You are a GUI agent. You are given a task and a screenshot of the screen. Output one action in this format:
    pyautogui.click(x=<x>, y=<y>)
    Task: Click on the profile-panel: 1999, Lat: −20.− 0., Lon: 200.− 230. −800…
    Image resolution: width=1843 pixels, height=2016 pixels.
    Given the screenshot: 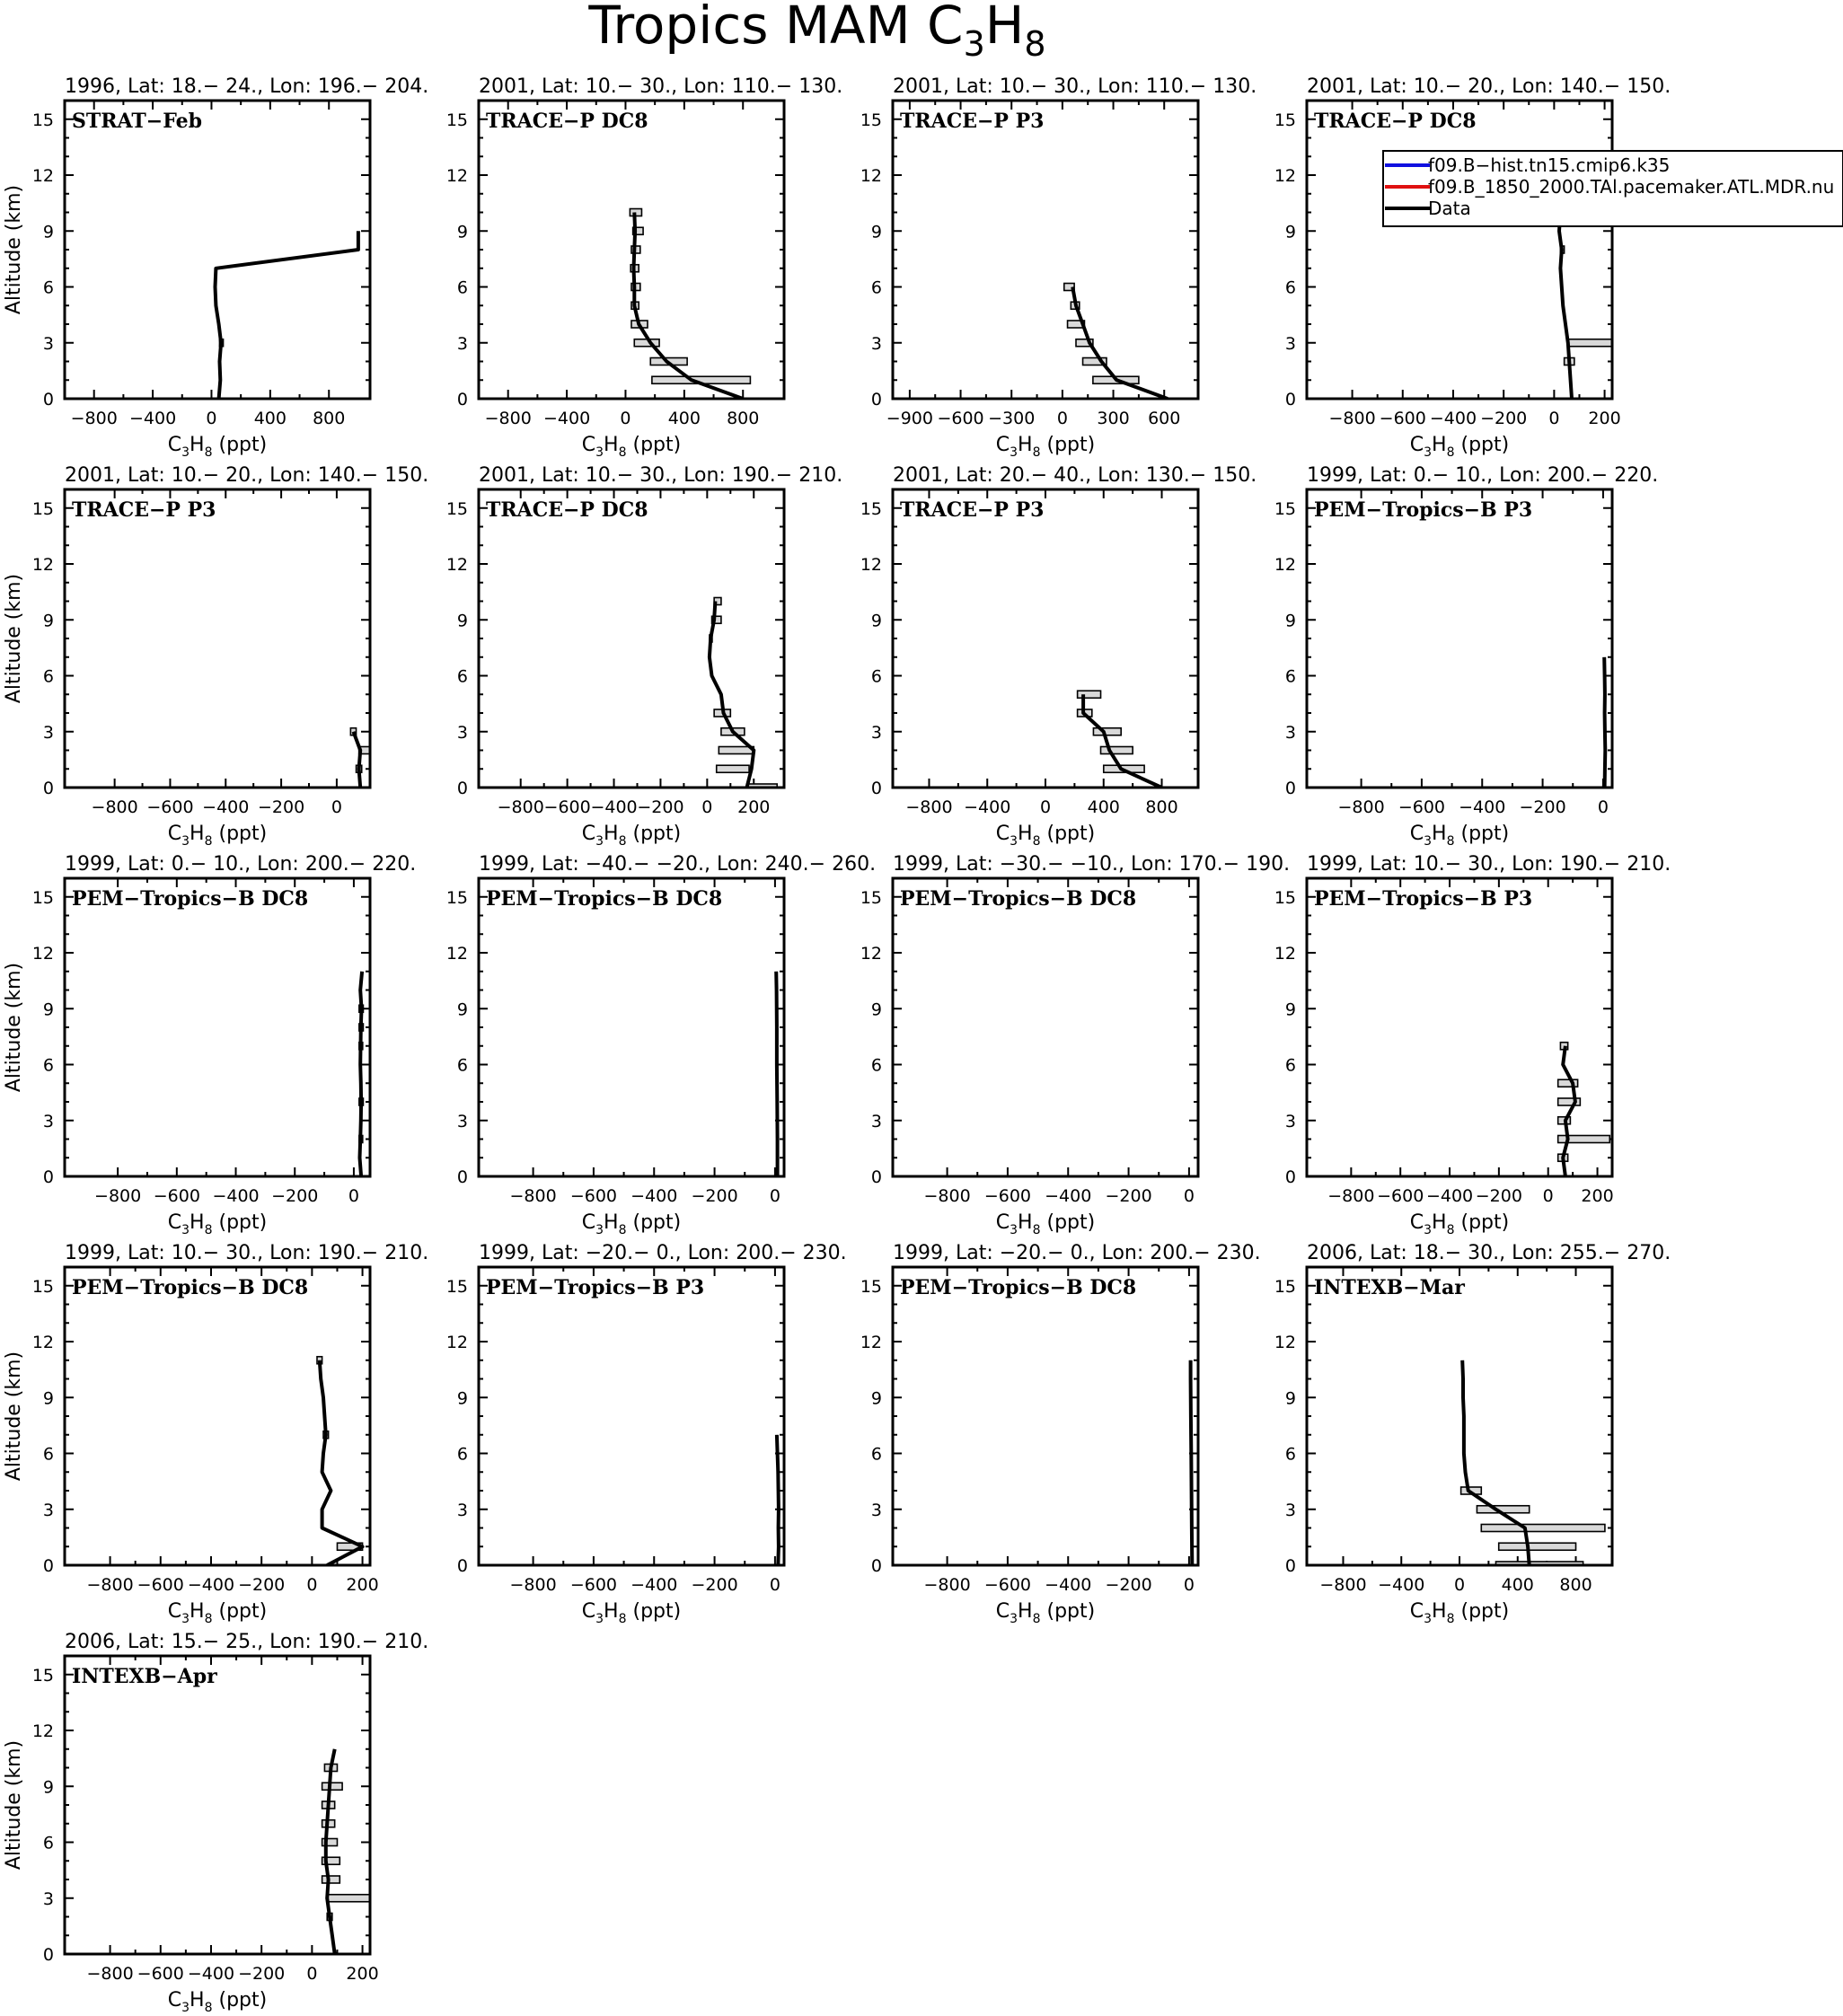 What is the action you would take?
    pyautogui.click(x=1060, y=1434)
    